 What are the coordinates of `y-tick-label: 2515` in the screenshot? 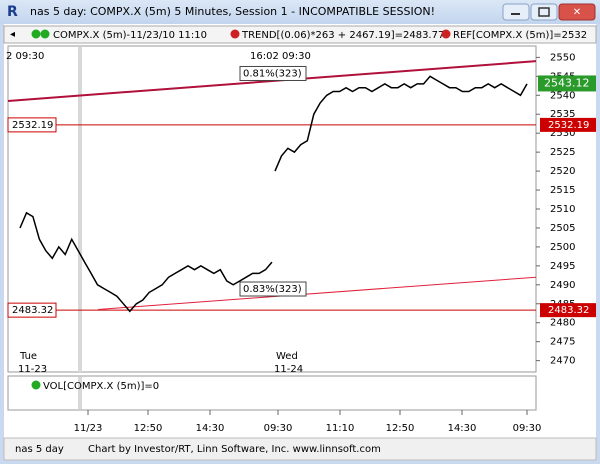 It's located at (562, 190).